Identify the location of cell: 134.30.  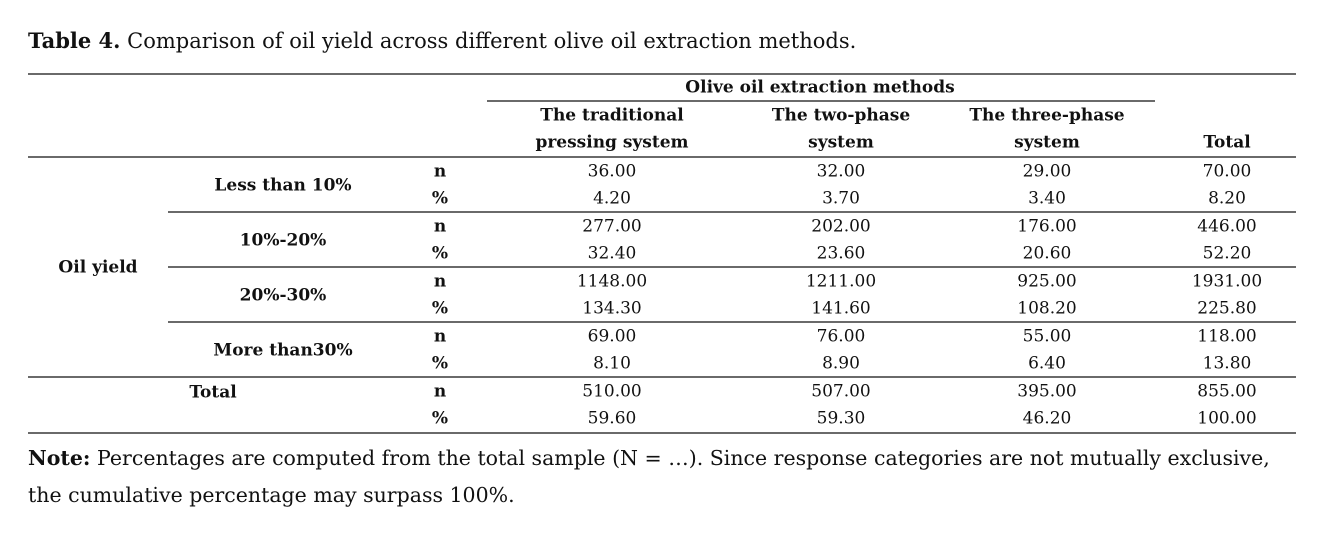
(611, 309).